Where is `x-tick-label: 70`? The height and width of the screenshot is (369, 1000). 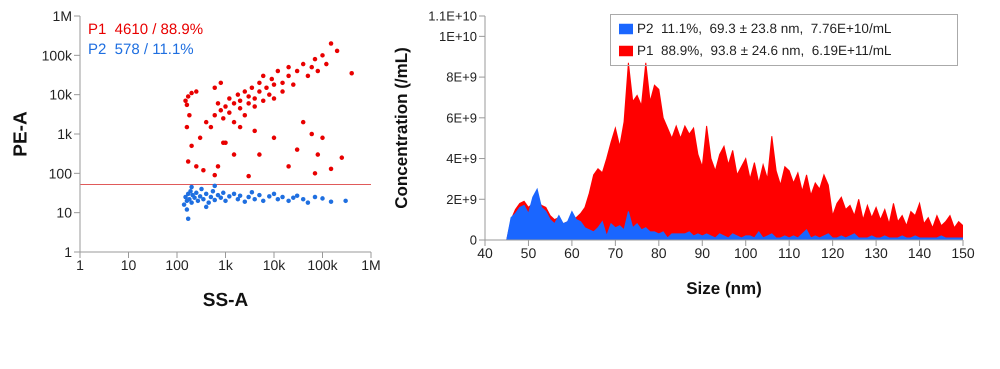 x-tick-label: 70 is located at coordinates (616, 252).